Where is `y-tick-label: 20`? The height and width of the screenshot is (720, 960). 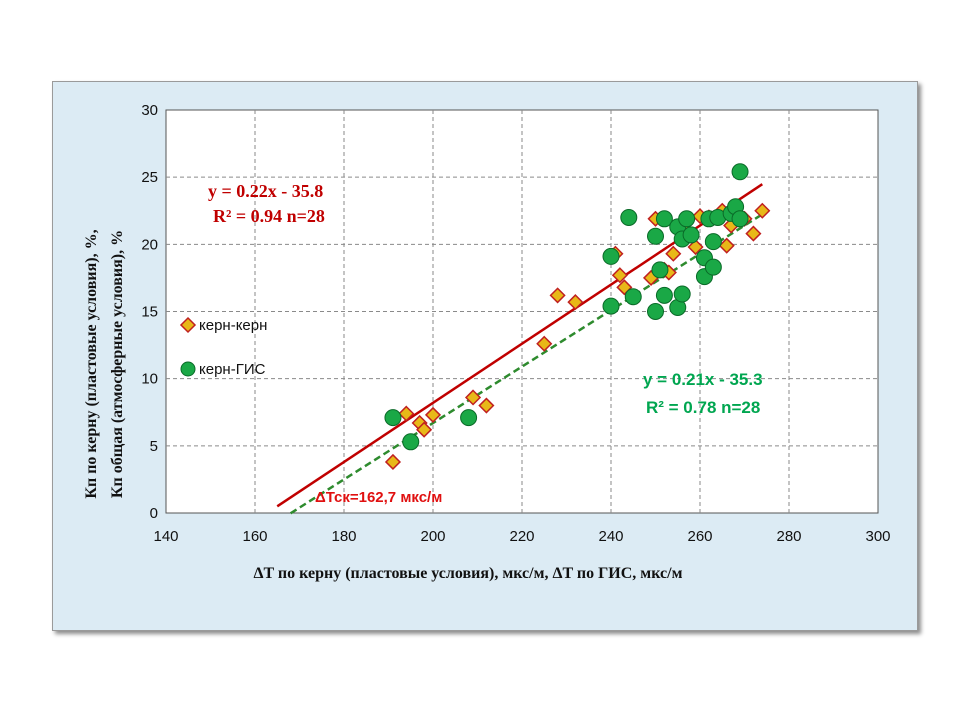 y-tick-label: 20 is located at coordinates (149, 244).